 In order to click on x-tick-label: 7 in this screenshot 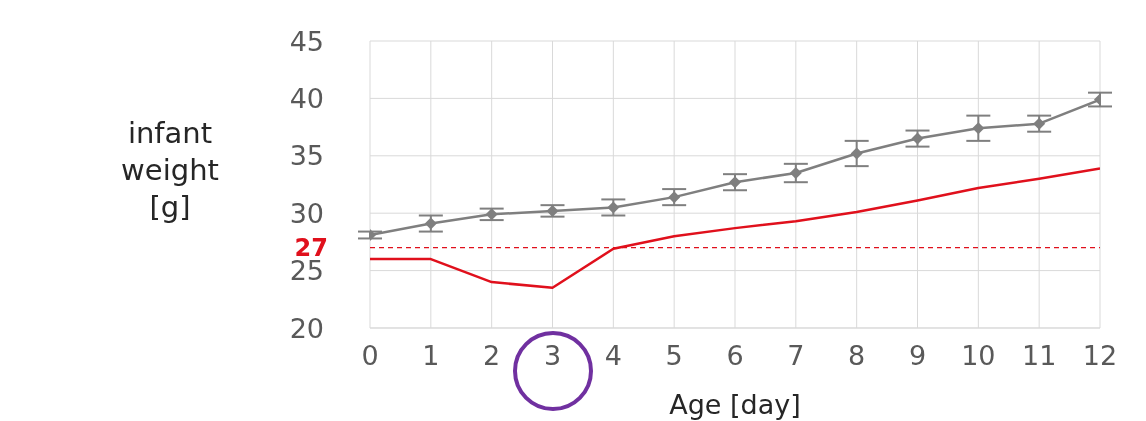, I will do `click(796, 356)`.